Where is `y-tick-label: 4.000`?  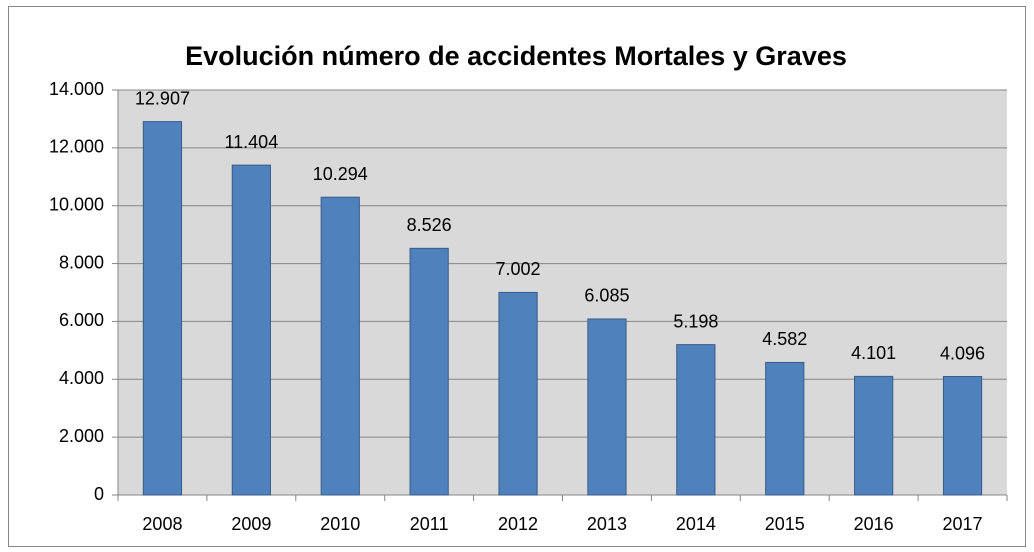 y-tick-label: 4.000 is located at coordinates (81, 378).